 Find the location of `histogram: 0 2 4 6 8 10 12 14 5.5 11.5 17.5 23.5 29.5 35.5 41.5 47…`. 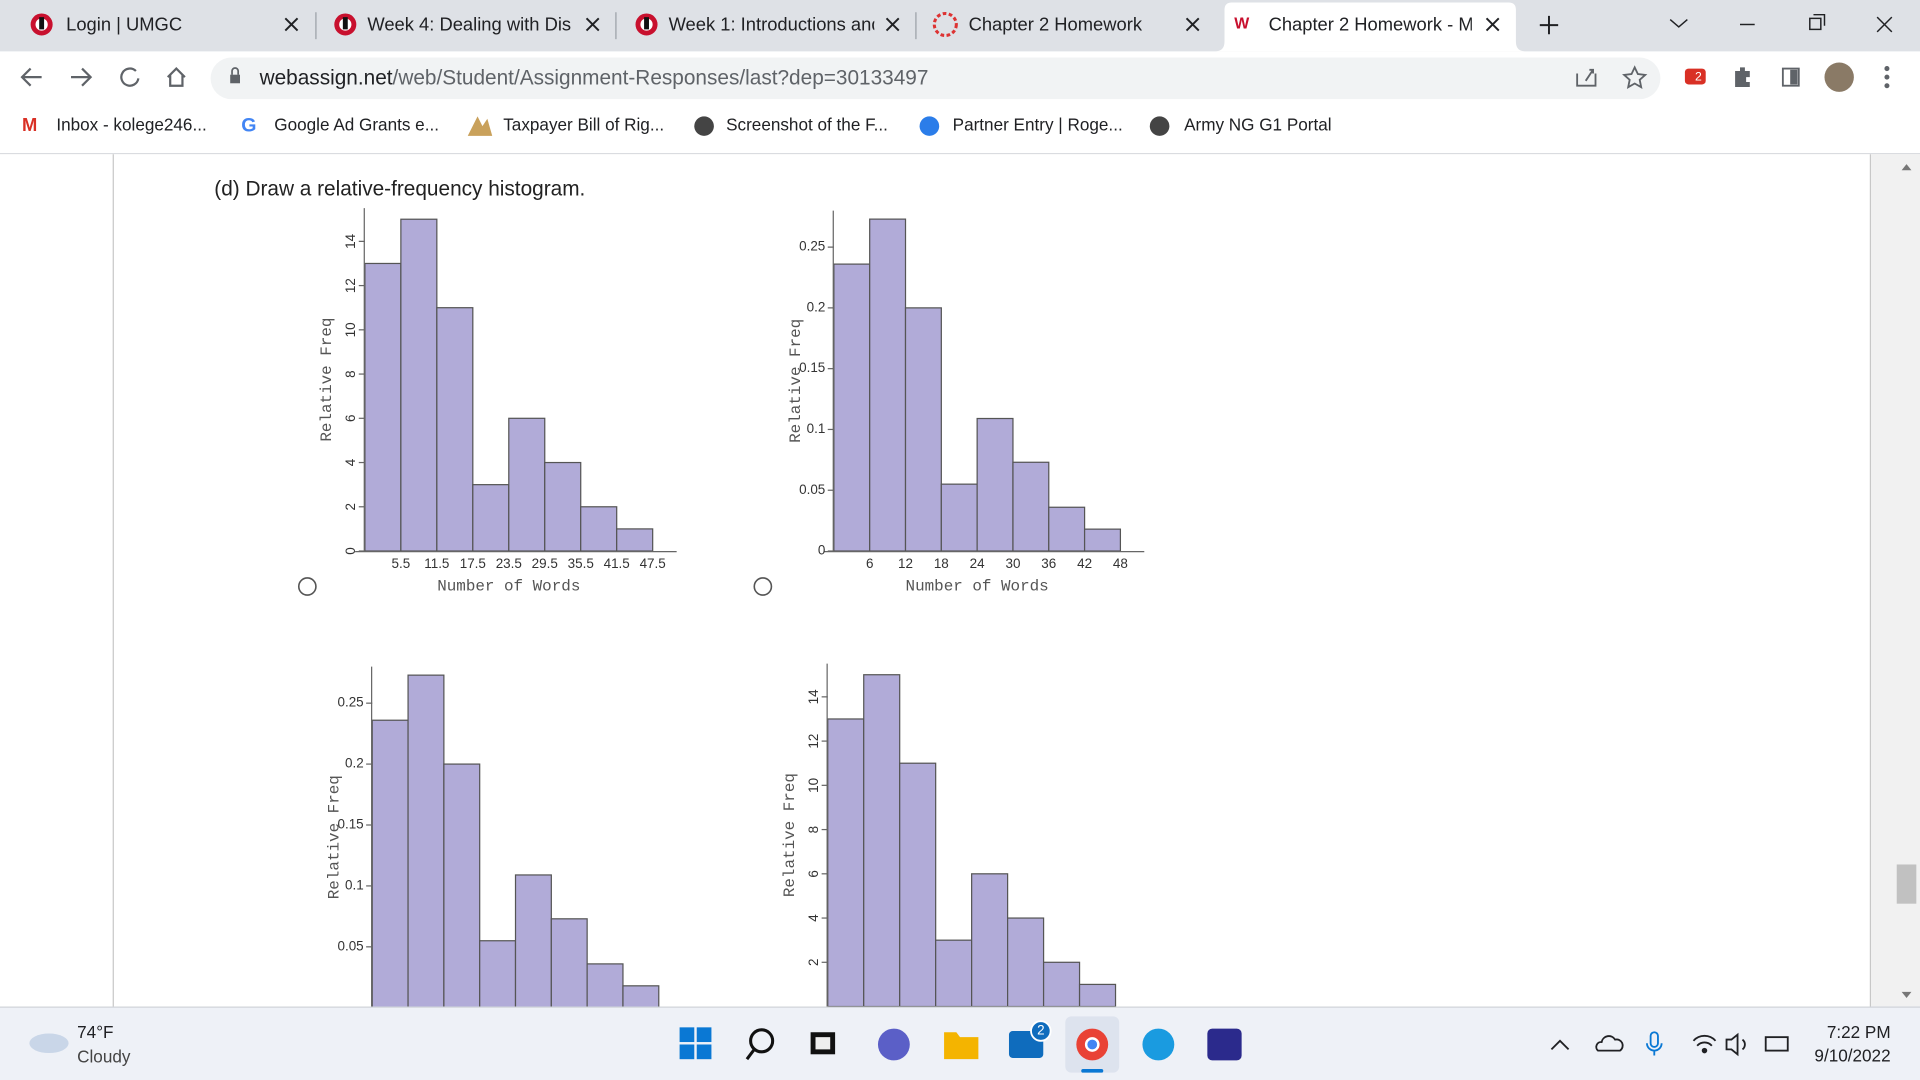

histogram: 0 2 4 6 8 10 12 14 5.5 11.5 17.5 23.5 29.5 35.5 41.5 47… is located at coordinates (497, 402).